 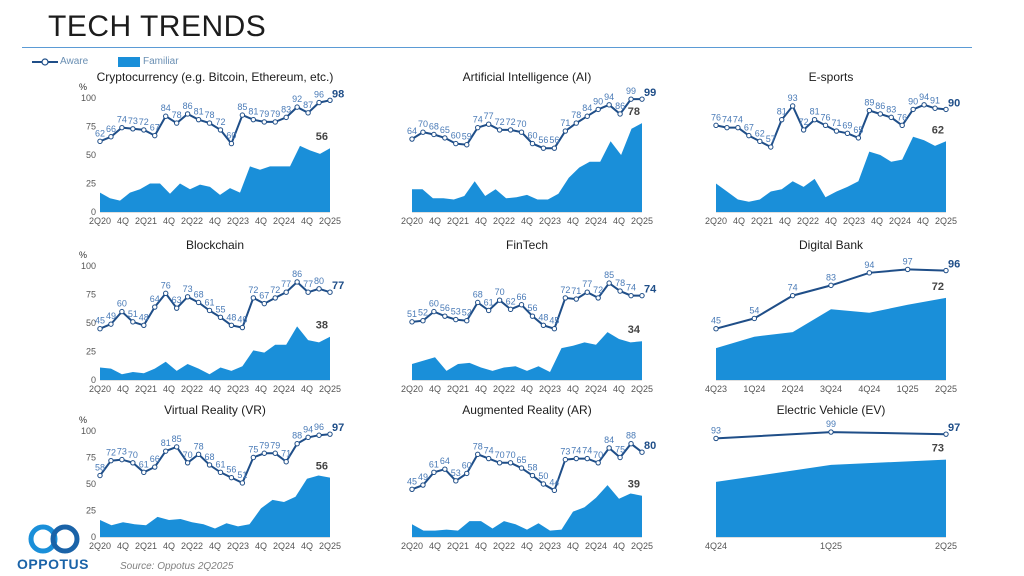 I want to click on aware-data-label: 63, so click(x=177, y=300).